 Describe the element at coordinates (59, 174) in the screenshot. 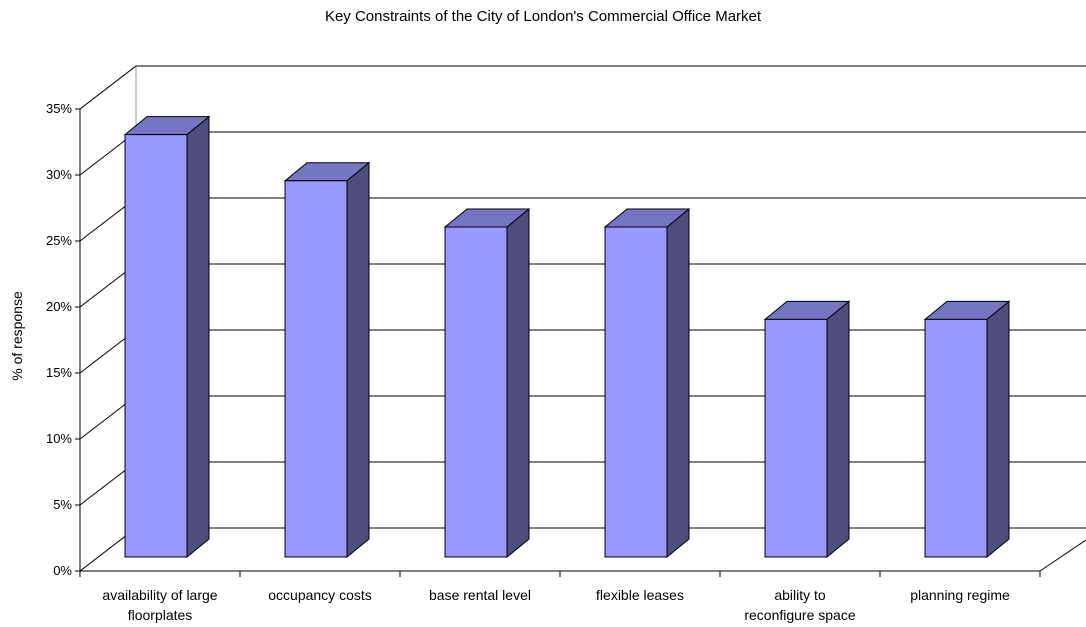

I see `y-tick-label: 30%` at that location.